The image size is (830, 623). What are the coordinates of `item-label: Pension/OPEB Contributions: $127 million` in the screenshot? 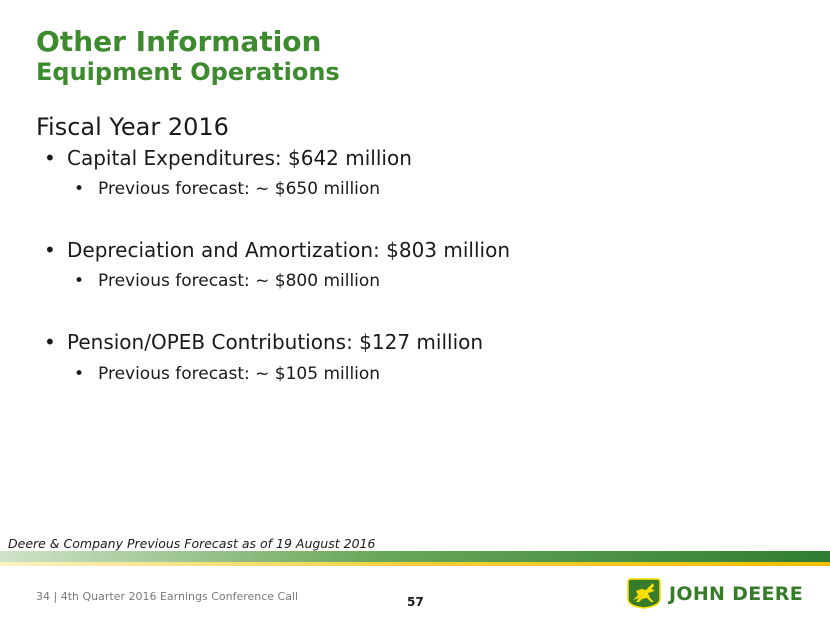 It's located at (275, 342).